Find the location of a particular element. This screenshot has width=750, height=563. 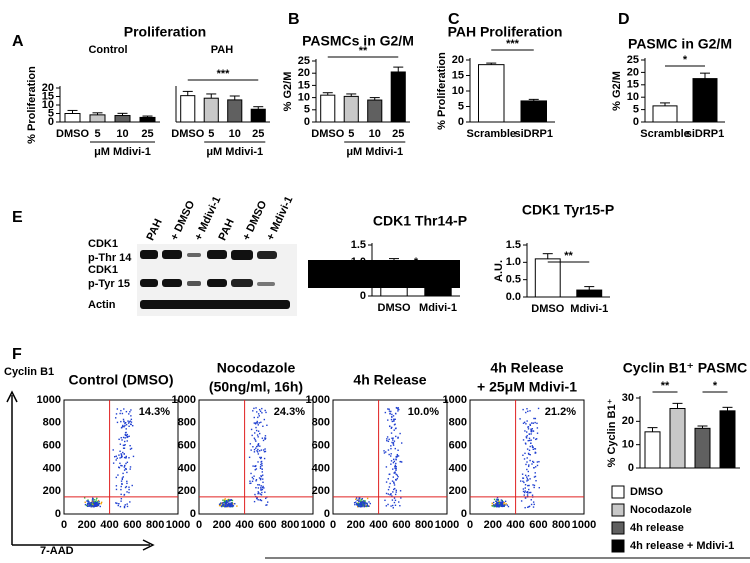

x-tick-label: DMSO is located at coordinates (72, 134).